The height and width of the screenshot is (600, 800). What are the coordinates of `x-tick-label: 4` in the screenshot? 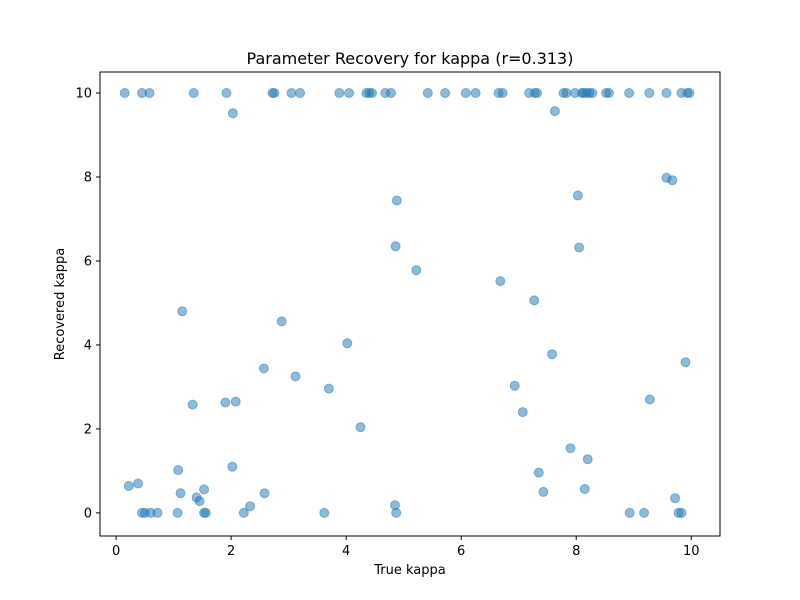 It's located at (346, 551).